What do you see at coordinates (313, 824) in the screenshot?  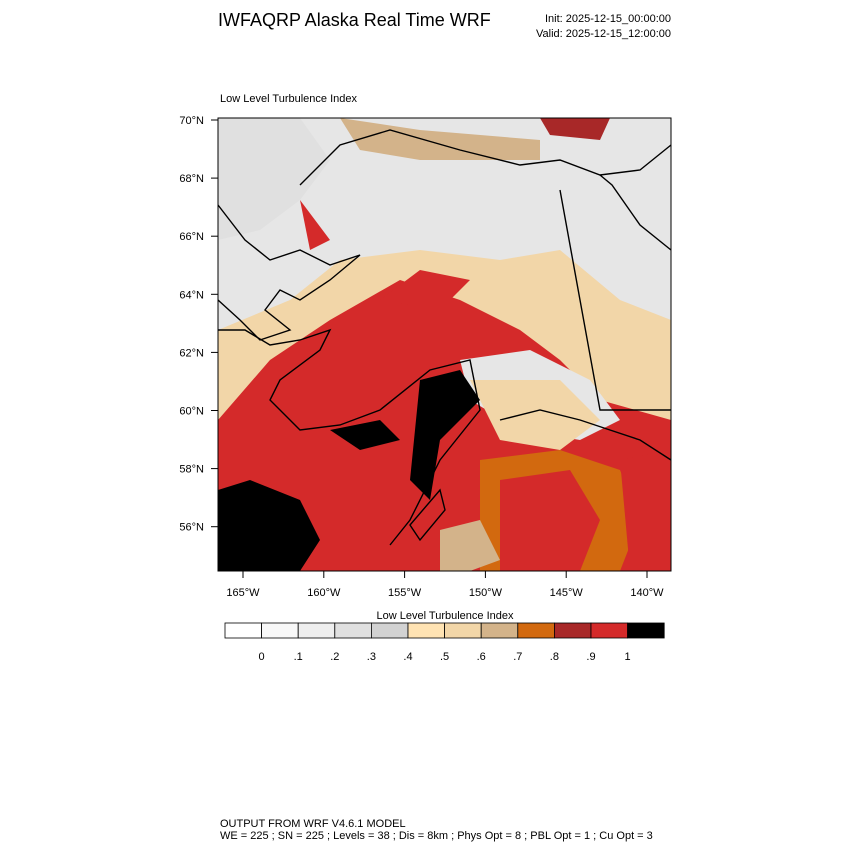 I see `footer-line: OUTPUT FROM WRF V4.6.1 MODEL` at bounding box center [313, 824].